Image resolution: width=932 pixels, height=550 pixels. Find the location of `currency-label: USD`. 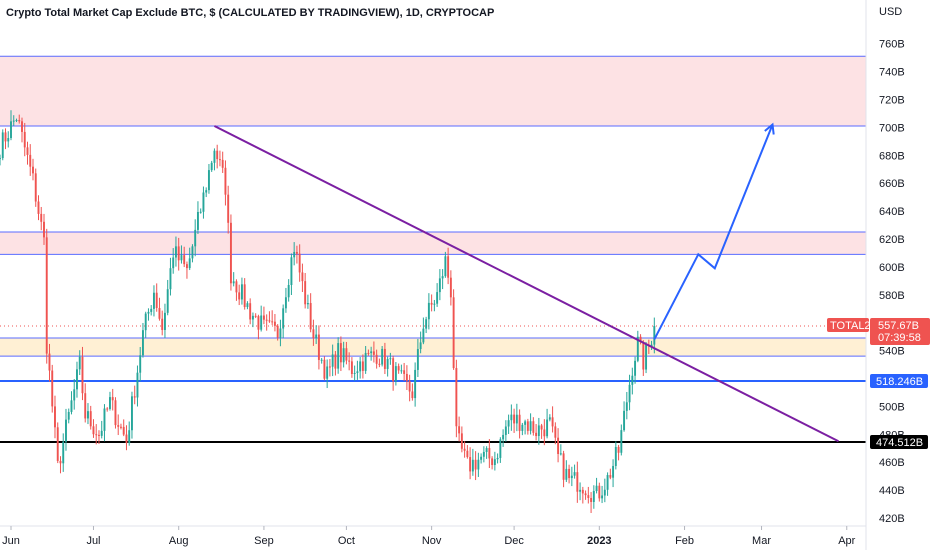

currency-label: USD is located at coordinates (890, 12).